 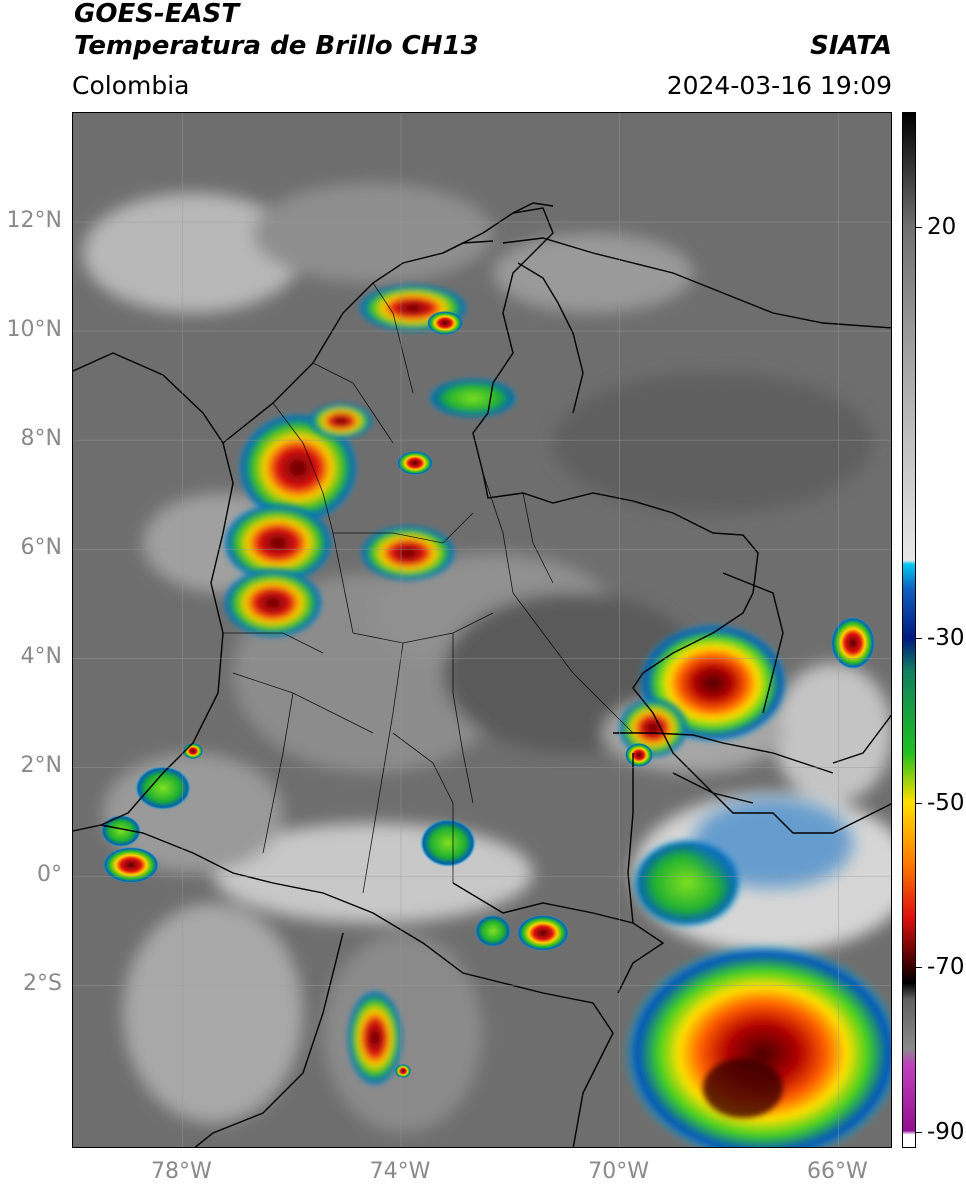 What do you see at coordinates (851, 46) in the screenshot?
I see `organization-label: SIATA` at bounding box center [851, 46].